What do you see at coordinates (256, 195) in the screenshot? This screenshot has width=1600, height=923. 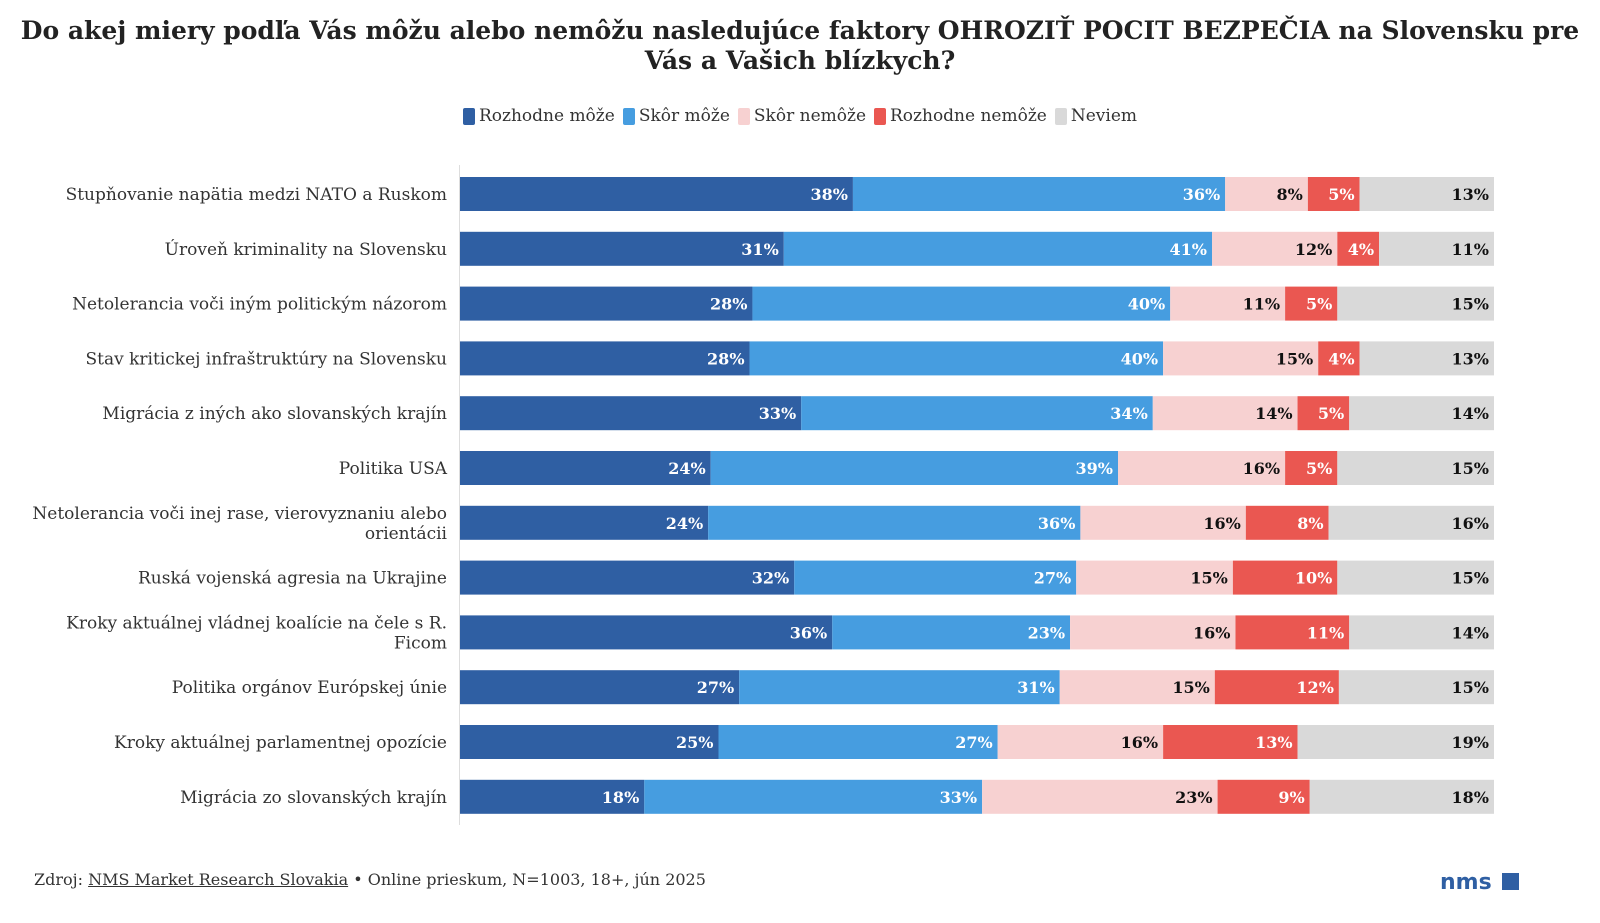 I see `category-label: Stupňovanie napätia medzi NATO a Ruskom` at bounding box center [256, 195].